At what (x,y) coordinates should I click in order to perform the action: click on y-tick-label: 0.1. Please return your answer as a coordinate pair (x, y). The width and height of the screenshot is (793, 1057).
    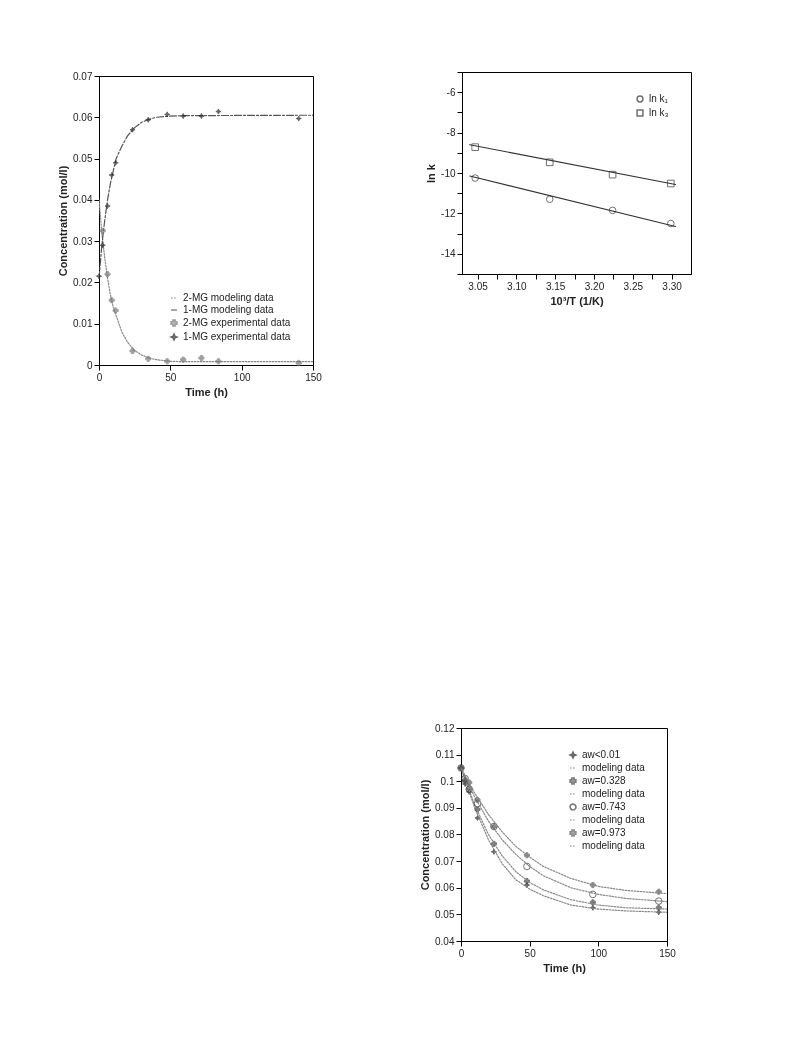
    Looking at the image, I should click on (447, 781).